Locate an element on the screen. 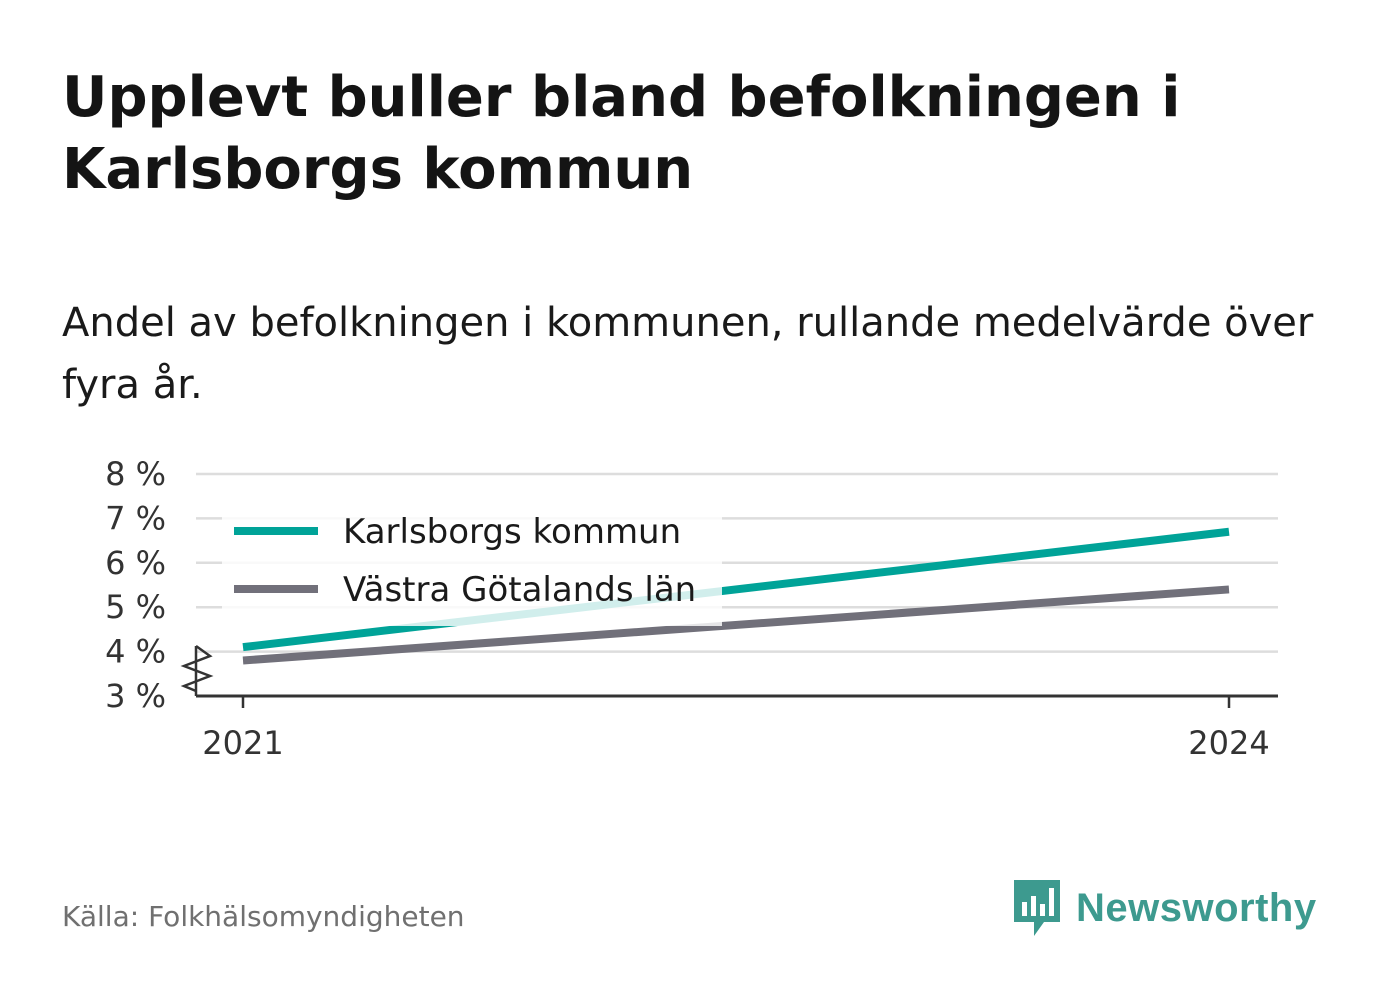 This screenshot has width=1382, height=999. x-tick-label: 2021 is located at coordinates (242, 743).